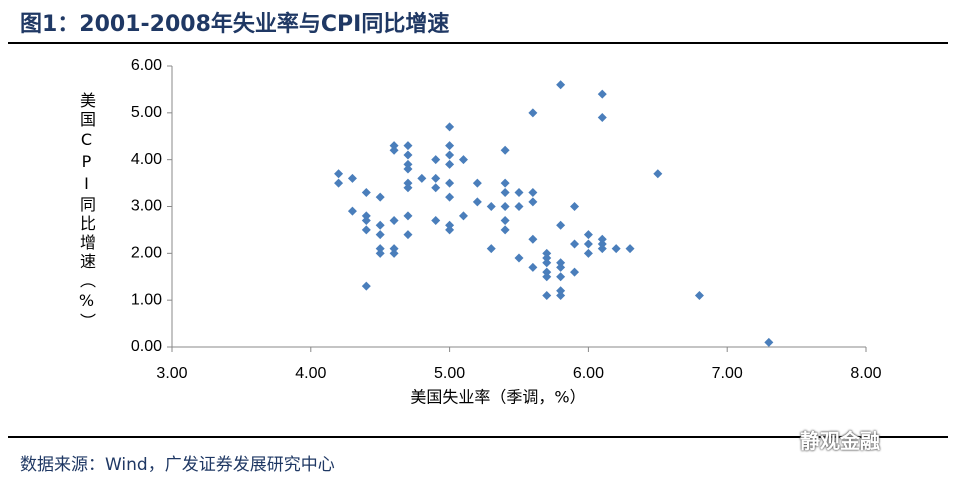 Image resolution: width=968 pixels, height=479 pixels. What do you see at coordinates (146, 299) in the screenshot?
I see `y-tick-label: 1.00` at bounding box center [146, 299].